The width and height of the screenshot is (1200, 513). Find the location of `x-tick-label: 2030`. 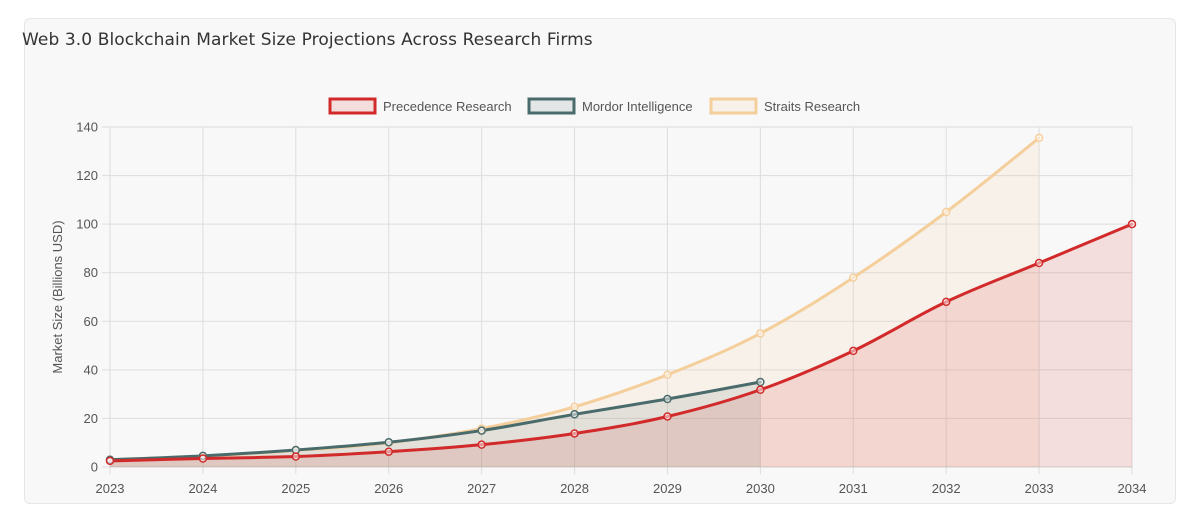

x-tick-label: 2030 is located at coordinates (760, 488).